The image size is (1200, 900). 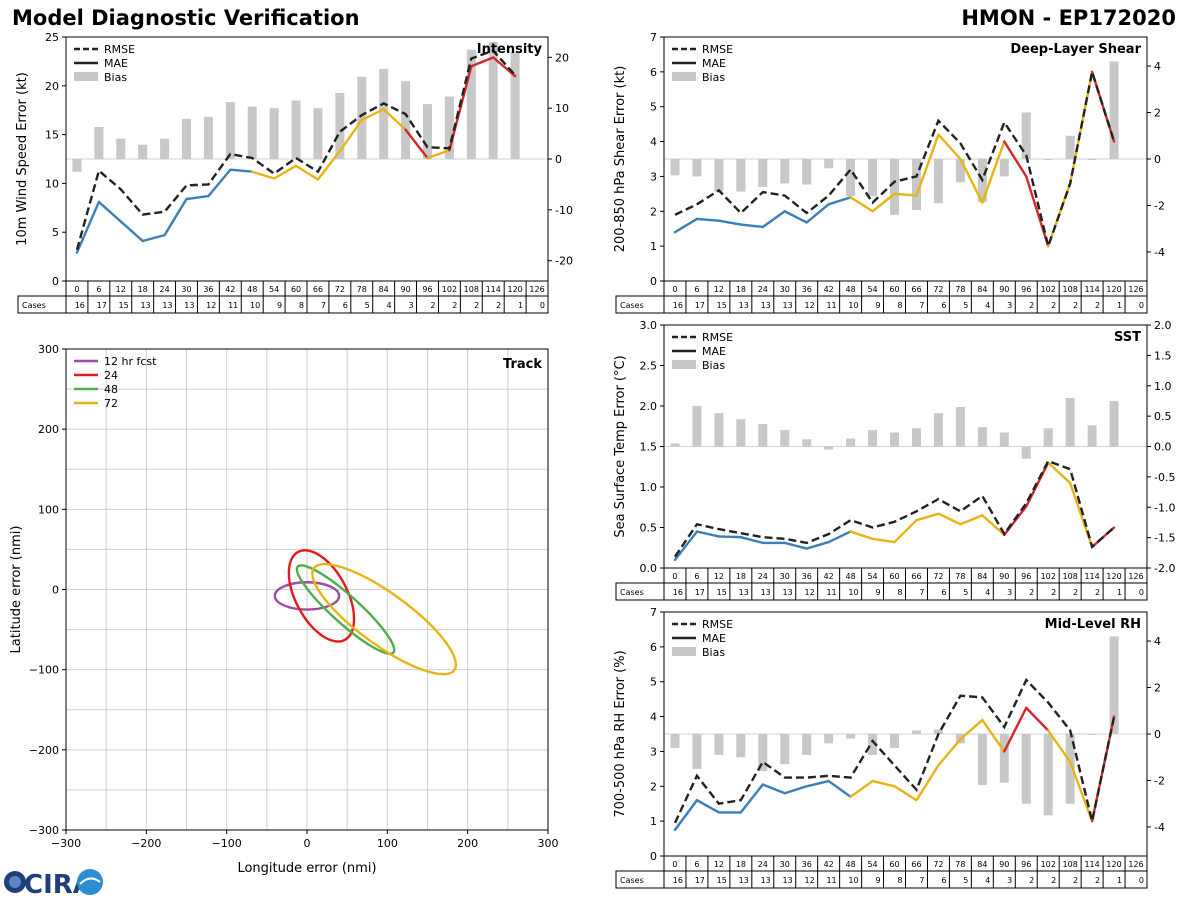 I want to click on shear-legend-mae-label: MAE, so click(x=714, y=63).